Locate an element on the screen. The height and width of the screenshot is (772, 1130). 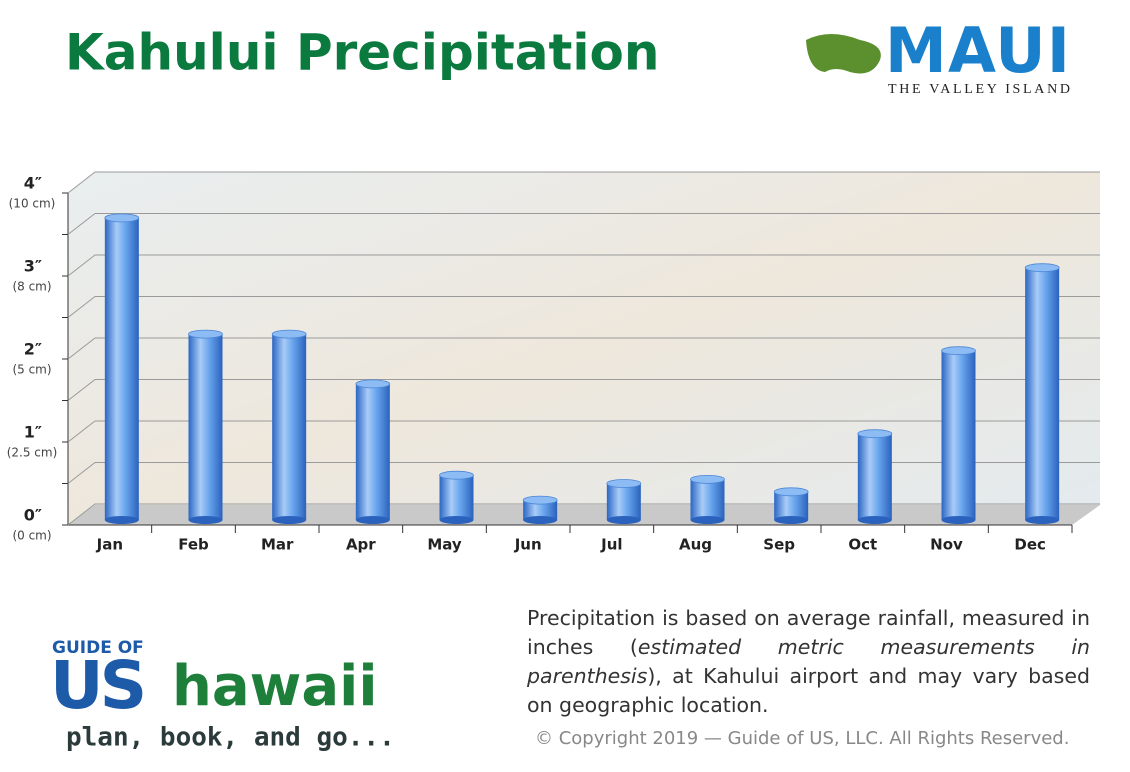
x-tick-label: Aug is located at coordinates (695, 545).